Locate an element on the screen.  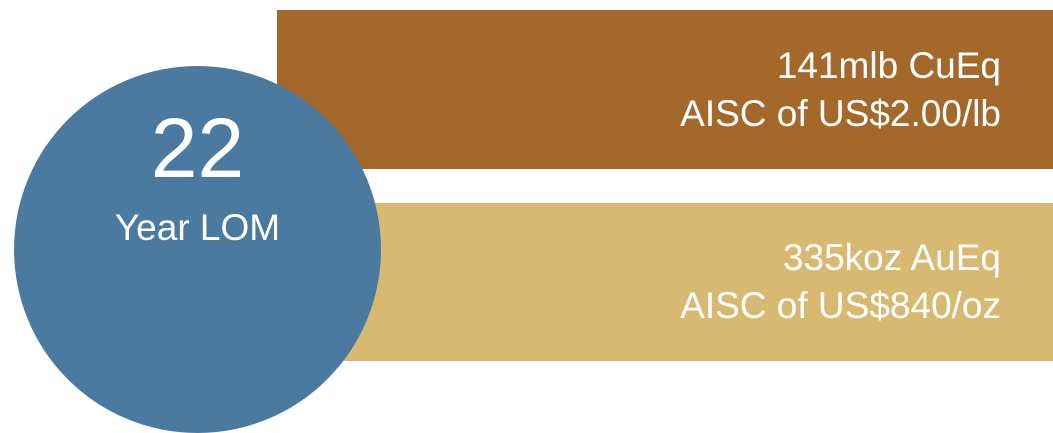
copper-production-text: 141mlb CuEq is located at coordinates (888, 65).